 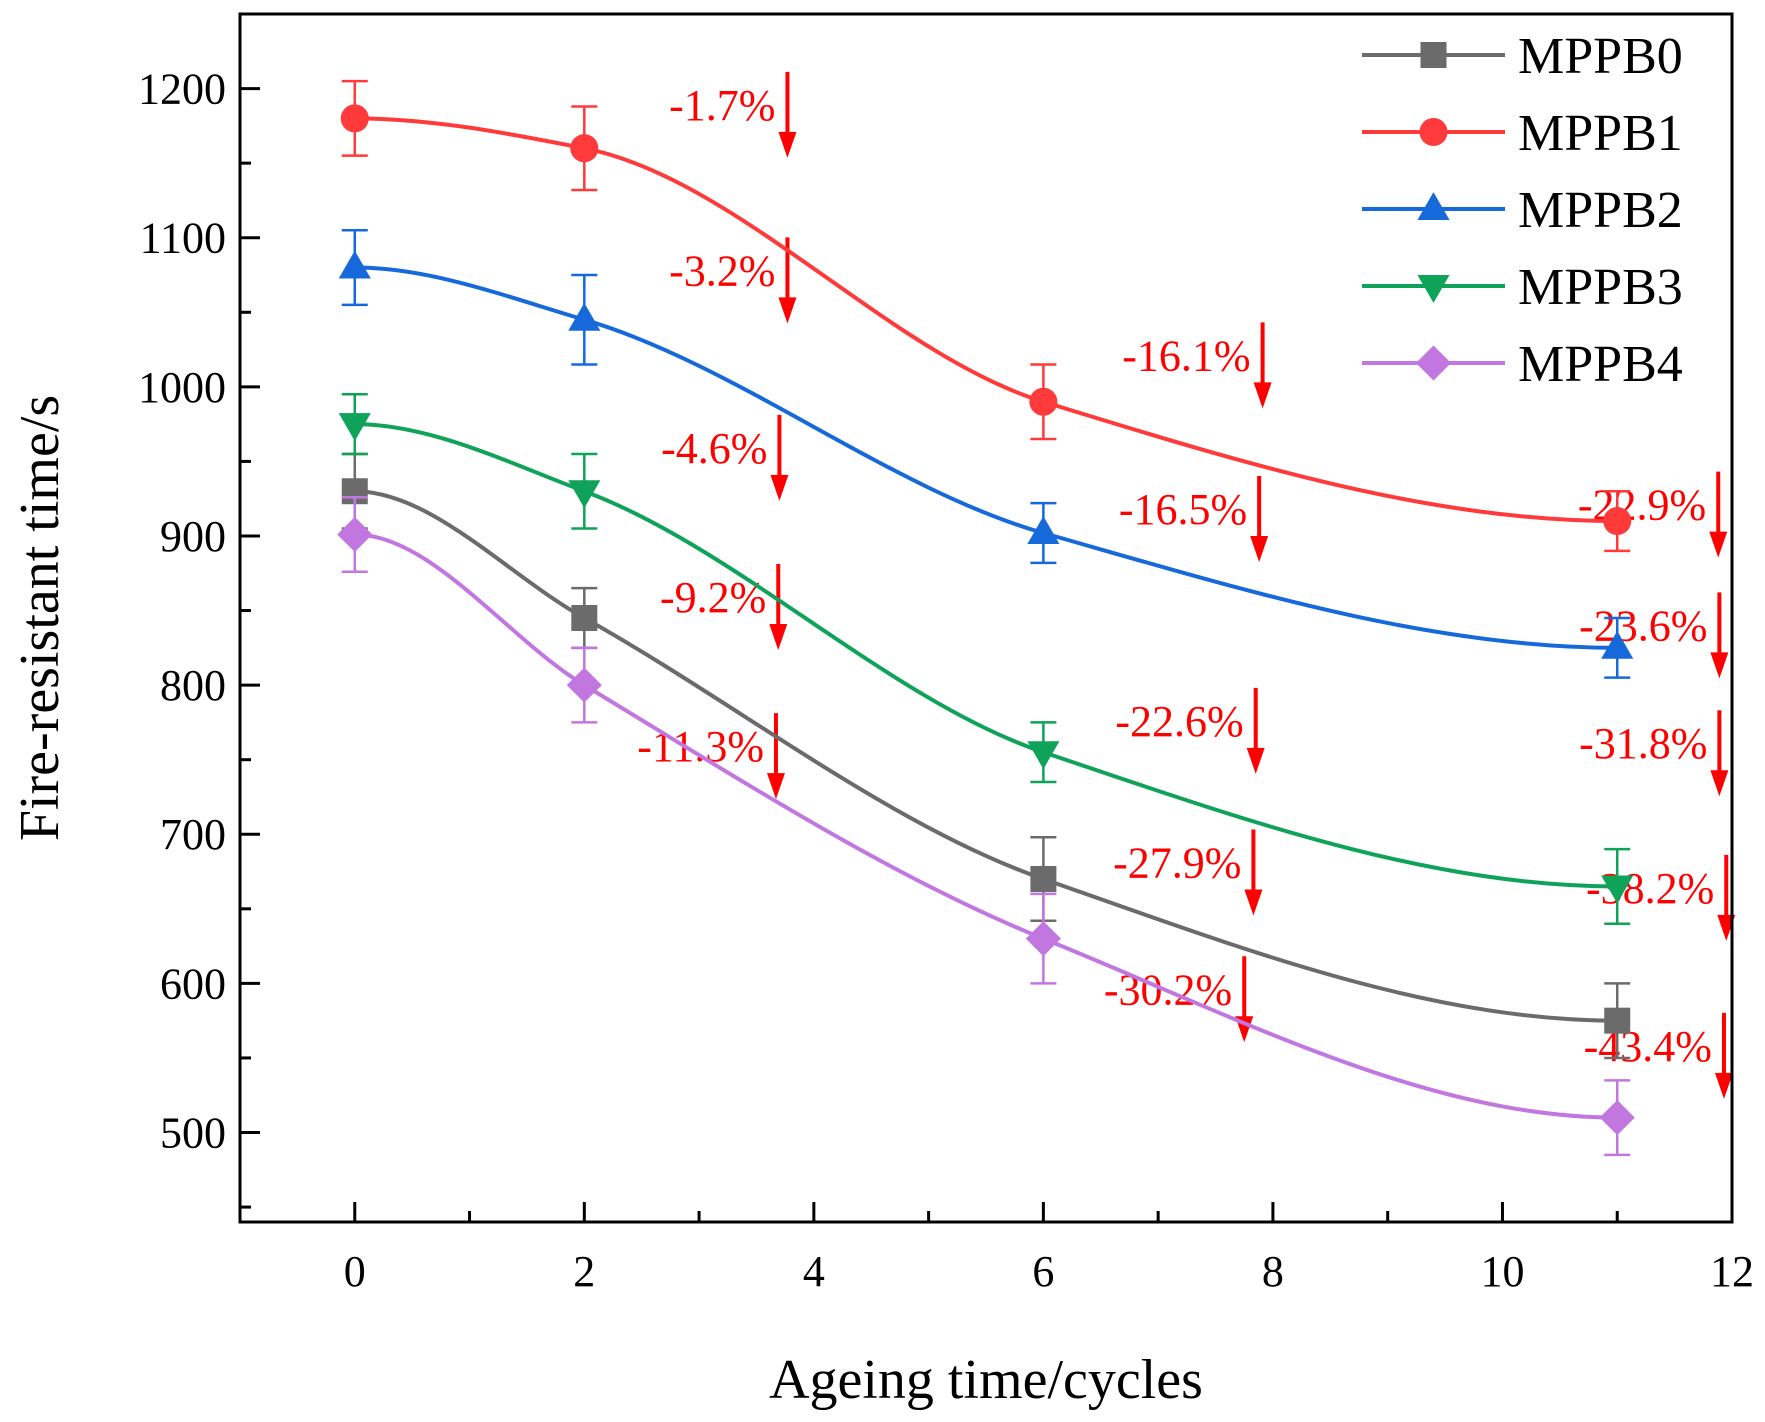 I want to click on annotation: -1.7%, so click(x=733, y=114).